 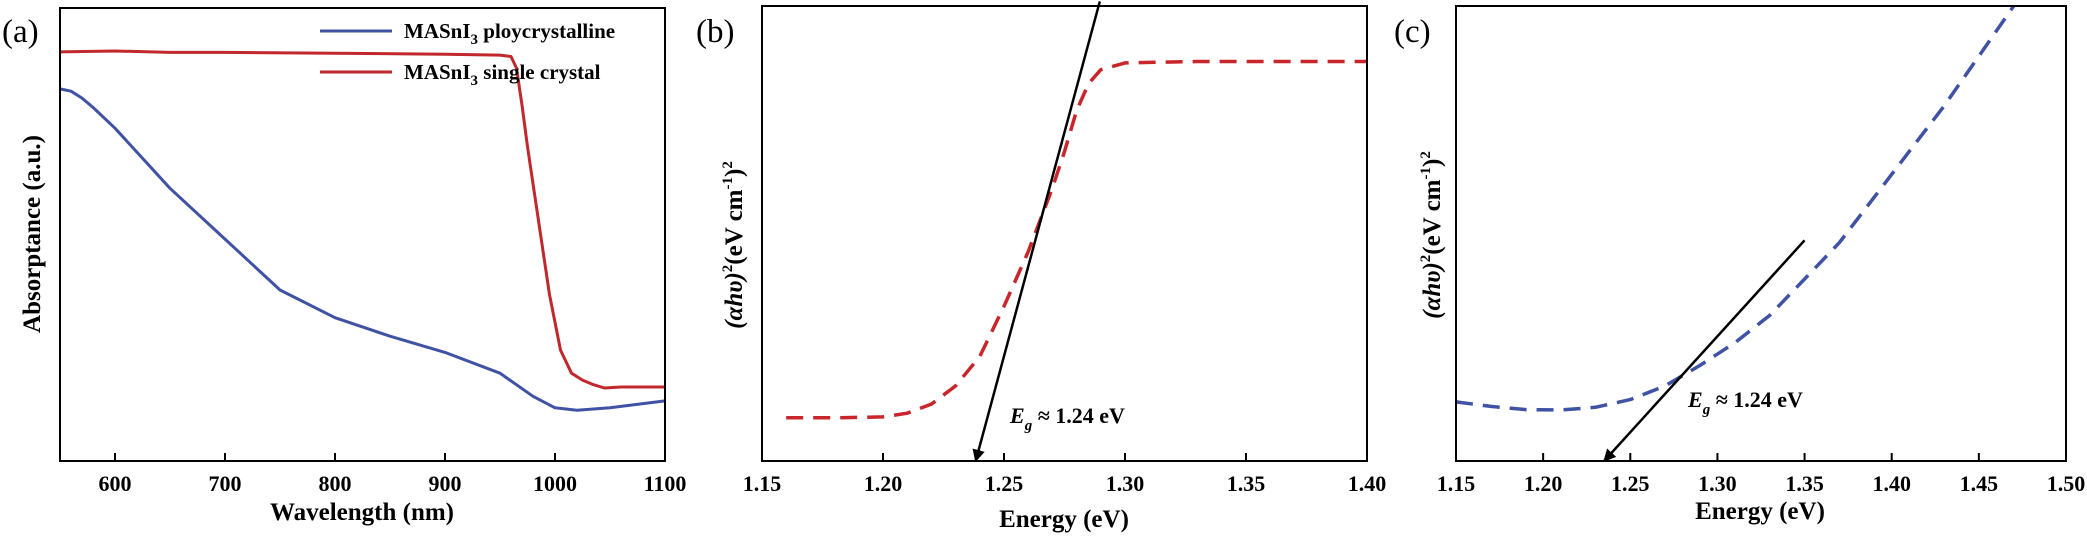 What do you see at coordinates (502, 74) in the screenshot?
I see `legend-label-single-crystal: MASnI3 single crystal` at bounding box center [502, 74].